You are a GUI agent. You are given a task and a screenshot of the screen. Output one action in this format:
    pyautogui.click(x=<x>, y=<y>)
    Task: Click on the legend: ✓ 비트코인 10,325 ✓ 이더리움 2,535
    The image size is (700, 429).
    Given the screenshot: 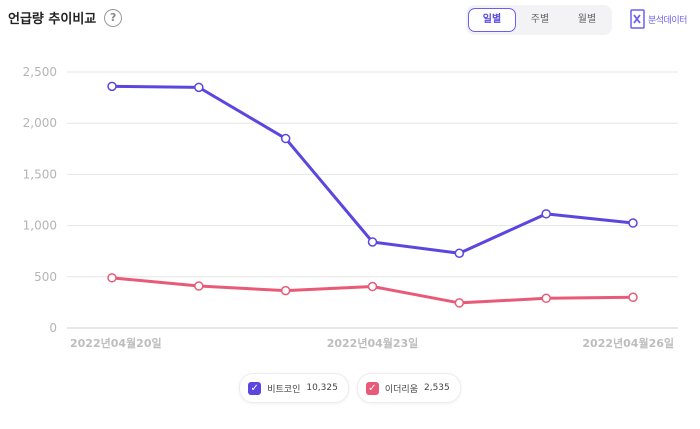 What is the action you would take?
    pyautogui.click(x=350, y=388)
    